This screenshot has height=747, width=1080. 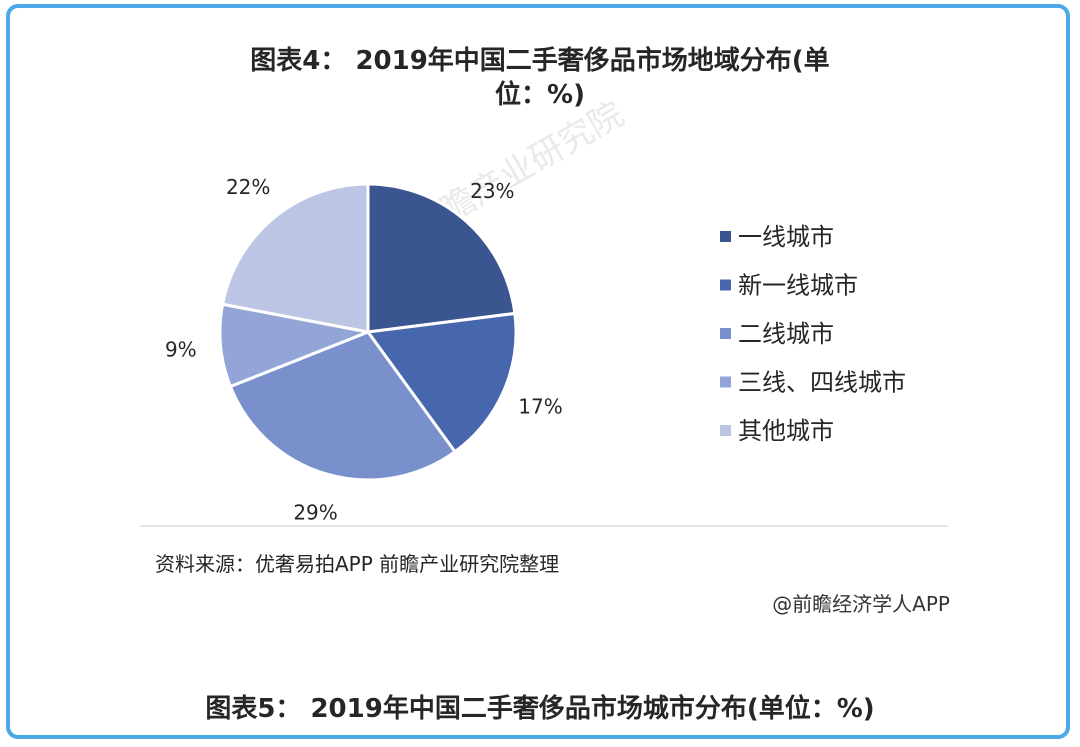 What do you see at coordinates (181, 350) in the screenshot?
I see `data-label: 9%` at bounding box center [181, 350].